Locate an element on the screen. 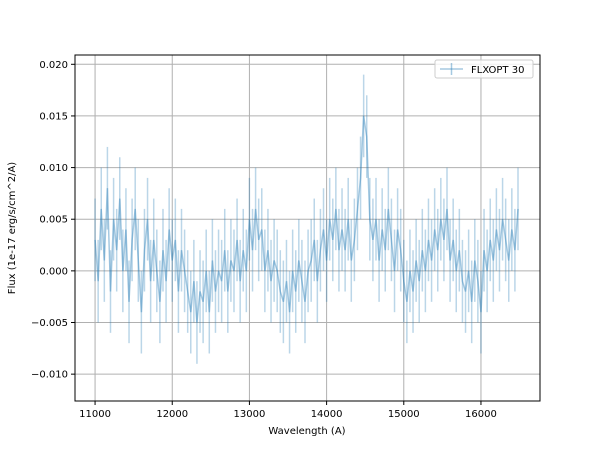  x-tick-label: 14000 is located at coordinates (327, 414).